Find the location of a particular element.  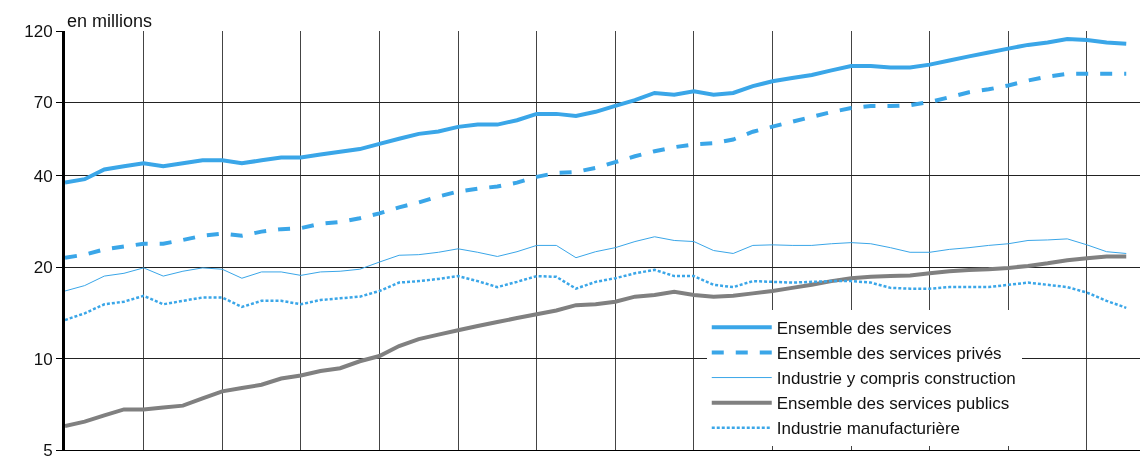

y-tick-label: 70 is located at coordinates (43, 103).